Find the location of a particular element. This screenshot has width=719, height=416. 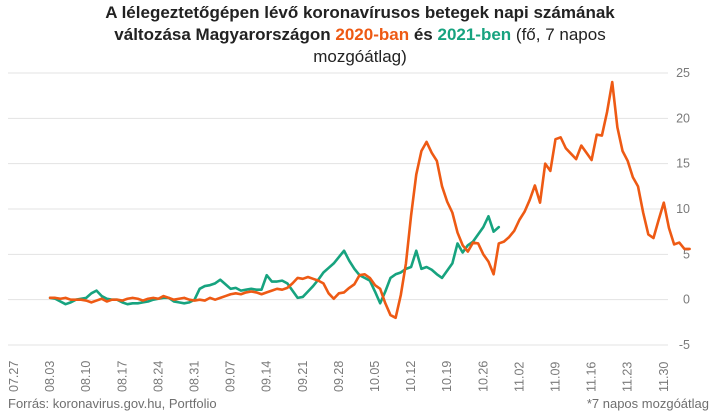

x-tick-label-10: 10.05 is located at coordinates (375, 376).